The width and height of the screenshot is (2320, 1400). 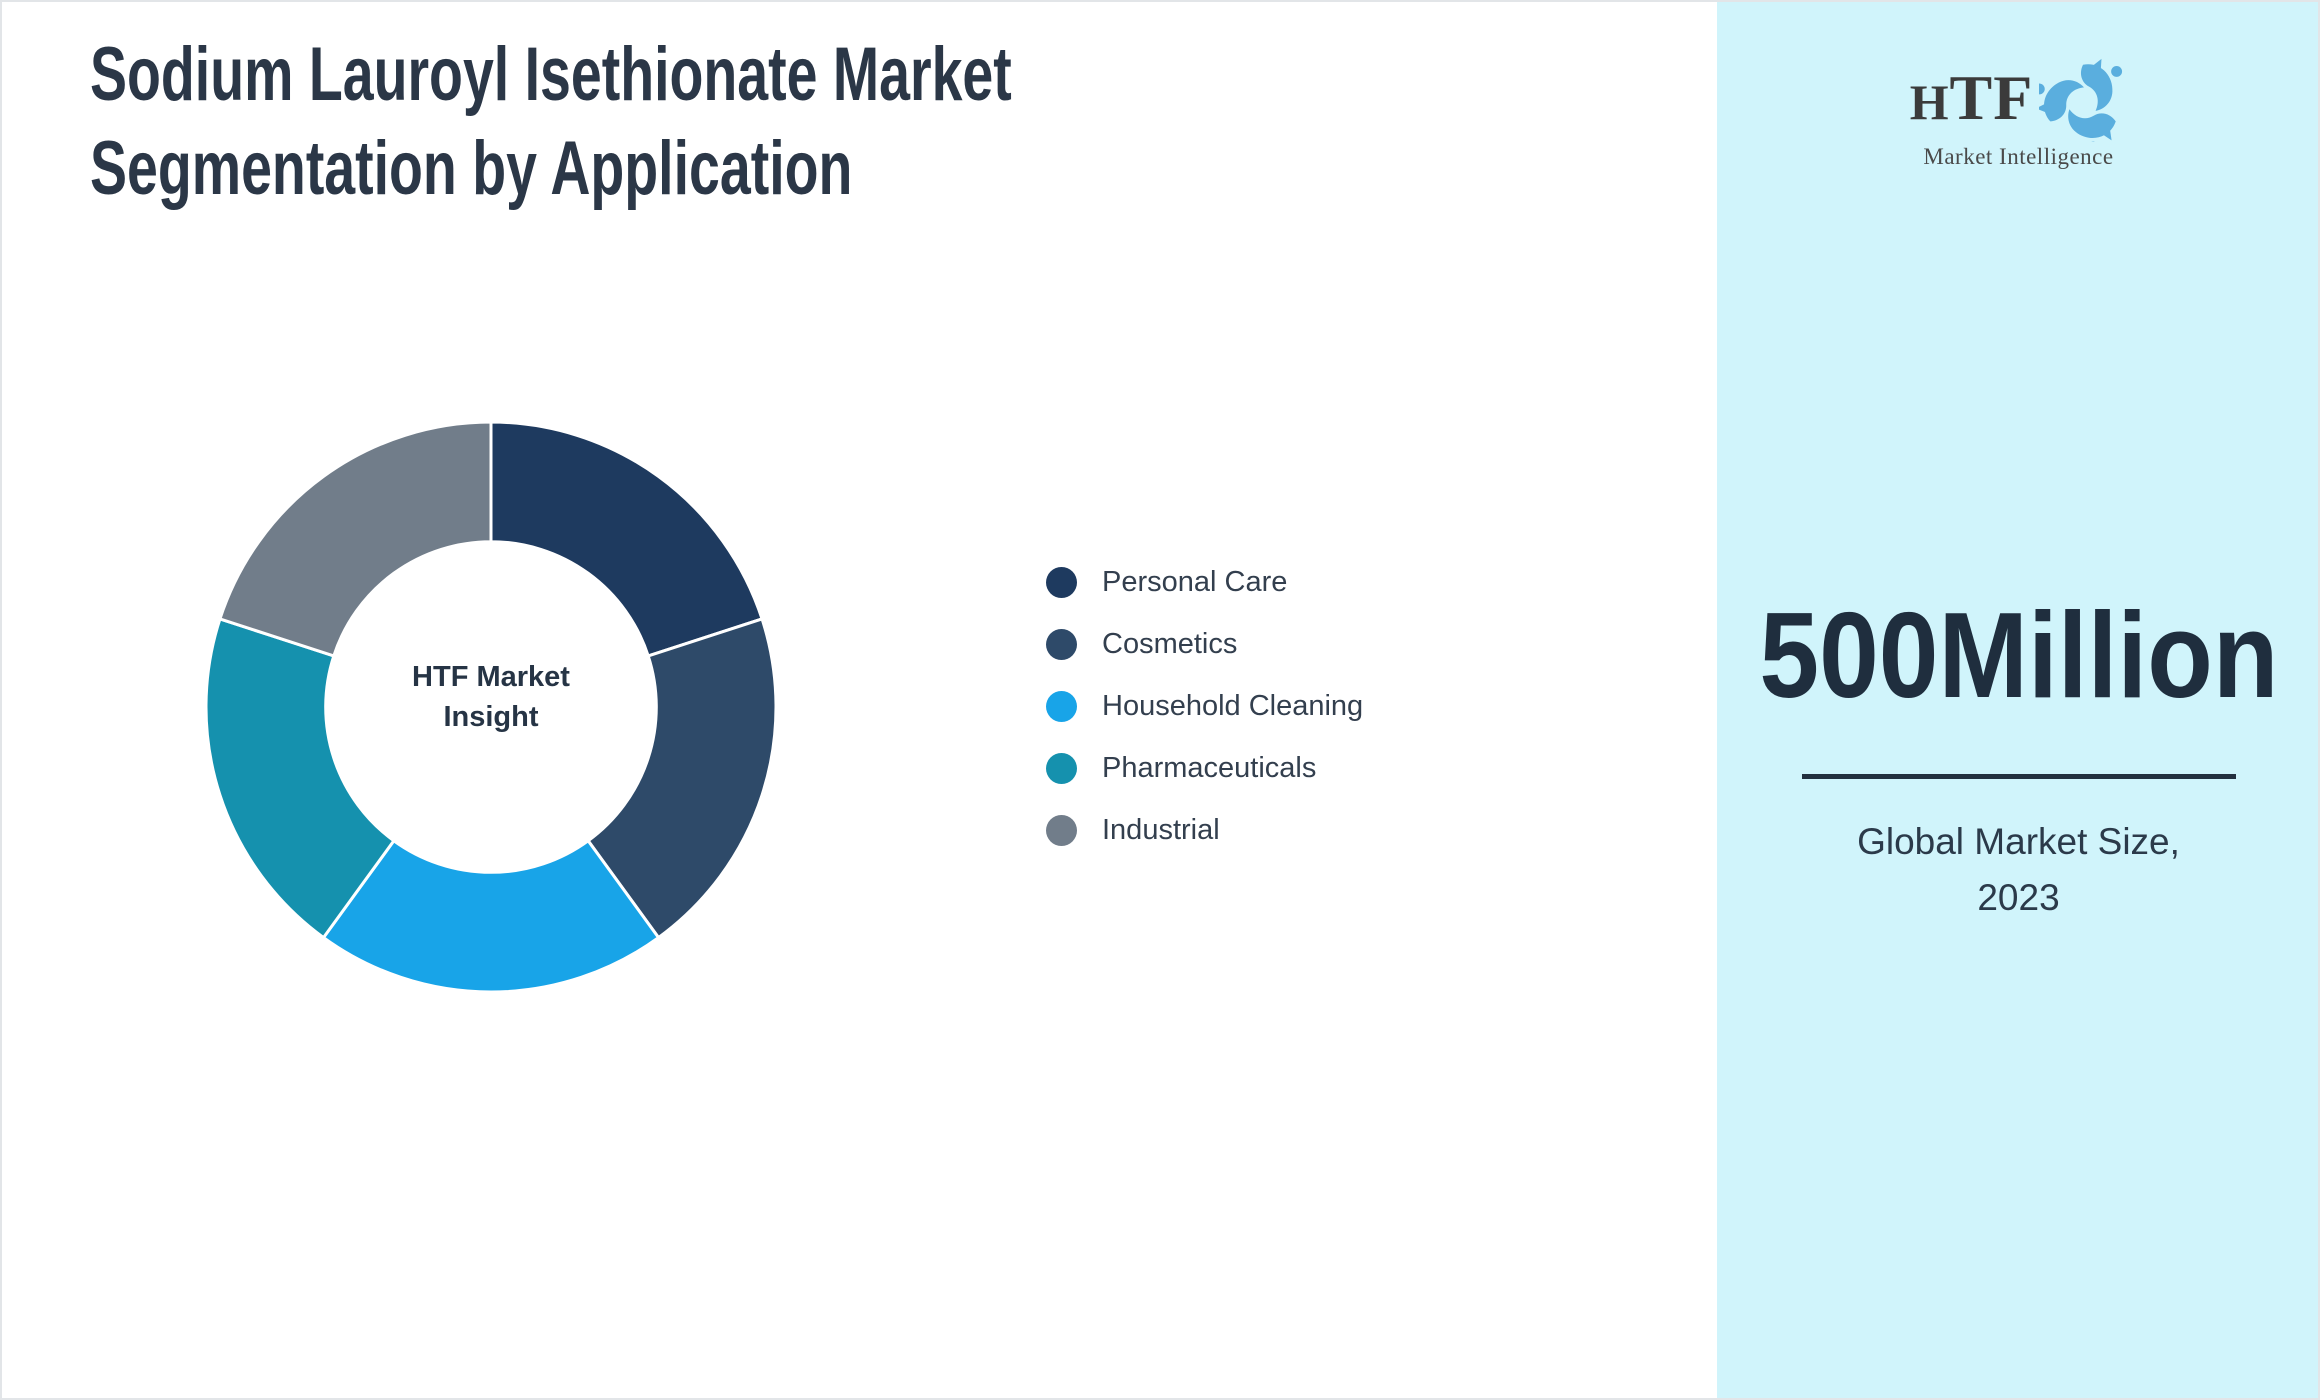 I want to click on donut-segment-personal-care, so click(x=626, y=539).